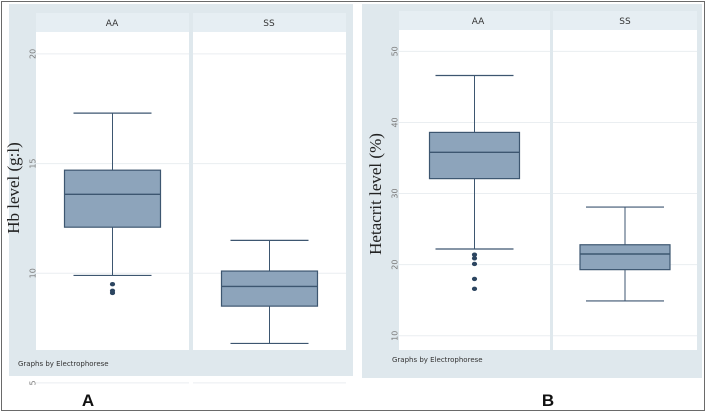 Image resolution: width=708 pixels, height=414 pixels. What do you see at coordinates (478, 22) in the screenshot?
I see `panel-b-strip-aa-label: AA` at bounding box center [478, 22].